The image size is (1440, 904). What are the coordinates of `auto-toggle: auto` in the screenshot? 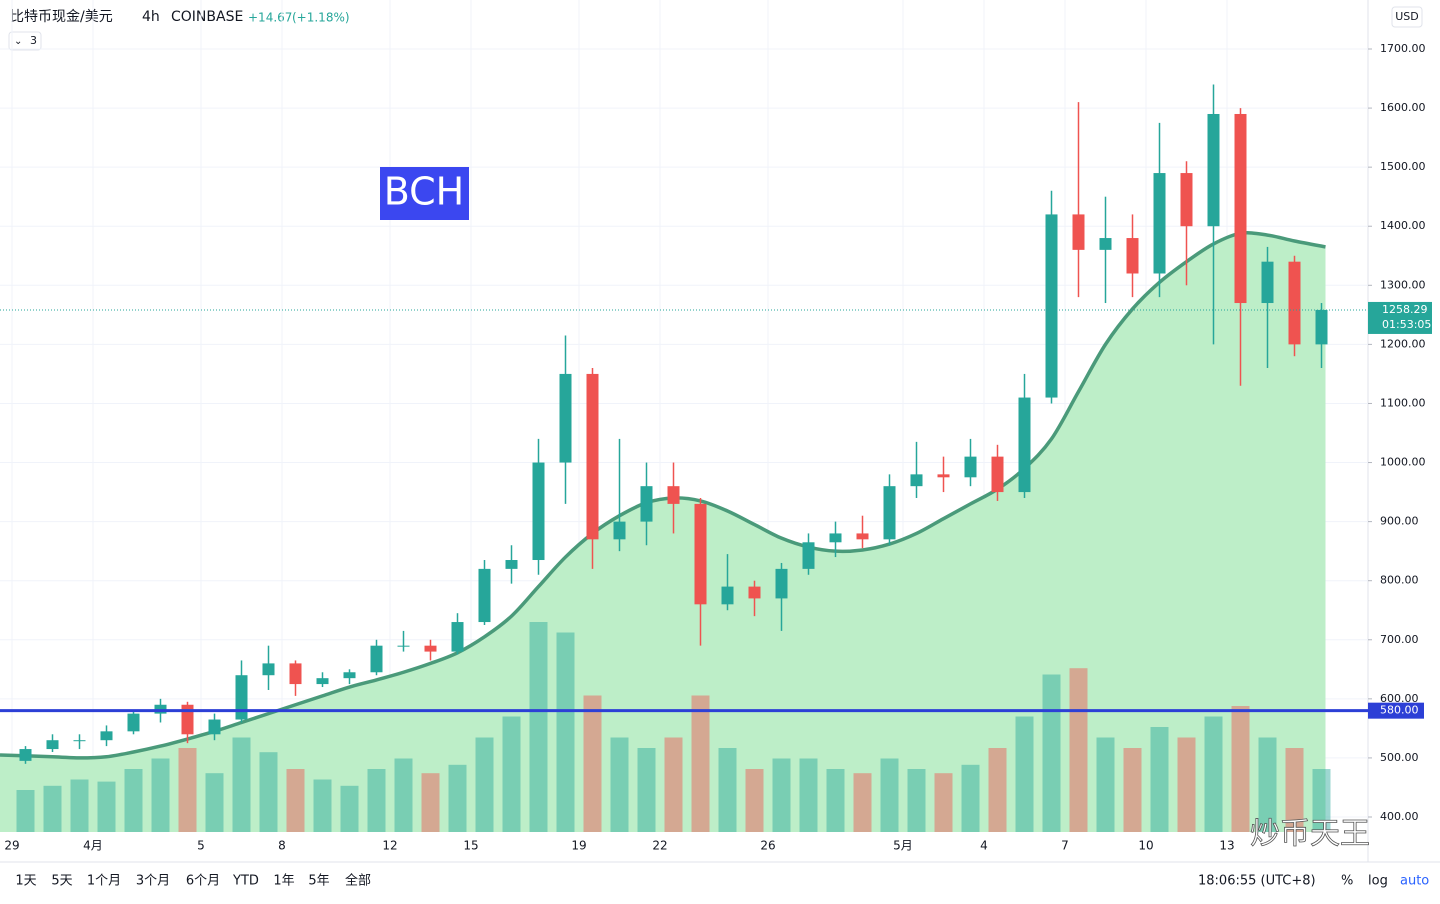 It's located at (1414, 881).